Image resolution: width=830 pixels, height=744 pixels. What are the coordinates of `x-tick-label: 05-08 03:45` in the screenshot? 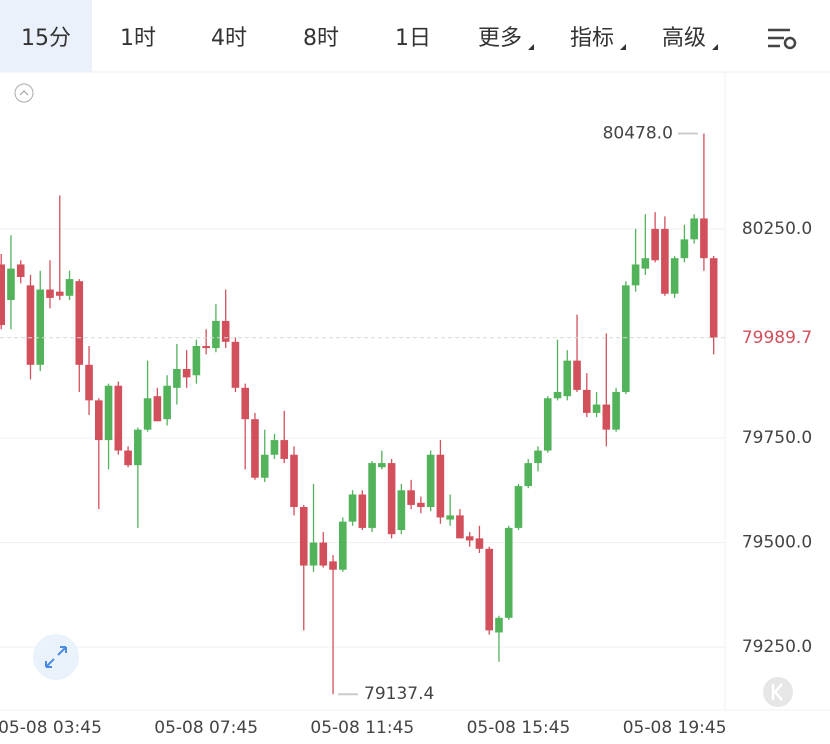 It's located at (51, 728).